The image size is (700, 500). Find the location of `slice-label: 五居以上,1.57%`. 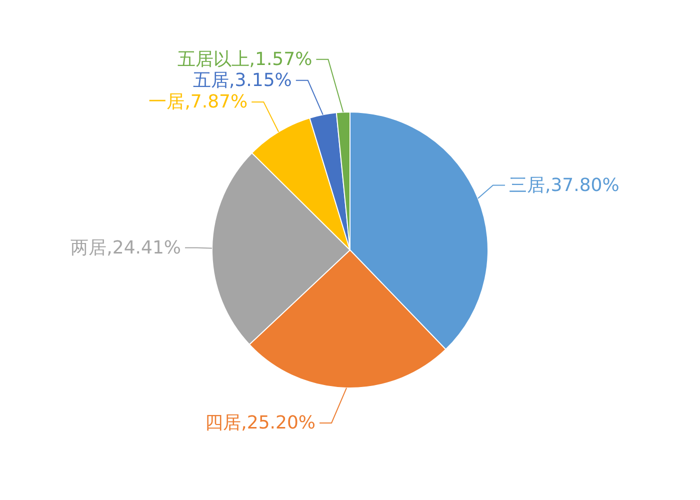

slice-label: 五居以上,1.57% is located at coordinates (244, 59).